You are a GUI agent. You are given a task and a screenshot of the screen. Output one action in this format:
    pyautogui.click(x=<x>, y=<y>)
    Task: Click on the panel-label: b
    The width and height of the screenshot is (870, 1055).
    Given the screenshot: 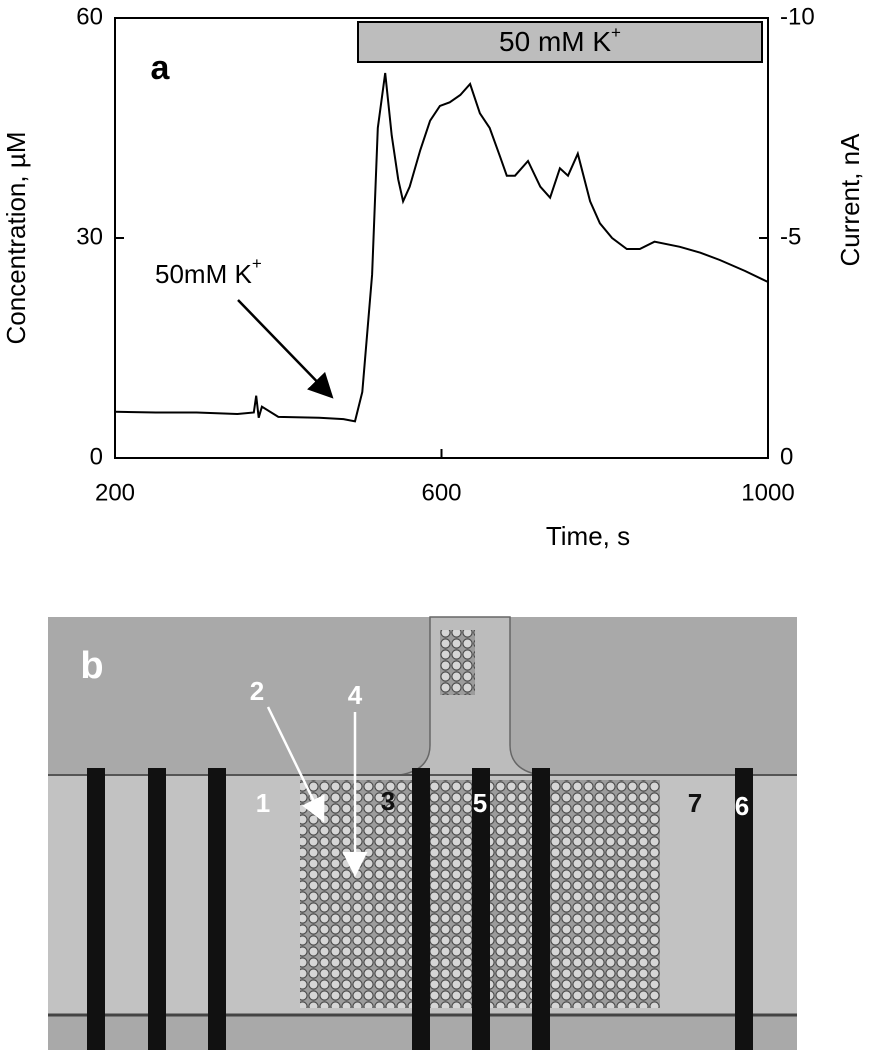 What is the action you would take?
    pyautogui.click(x=91, y=666)
    